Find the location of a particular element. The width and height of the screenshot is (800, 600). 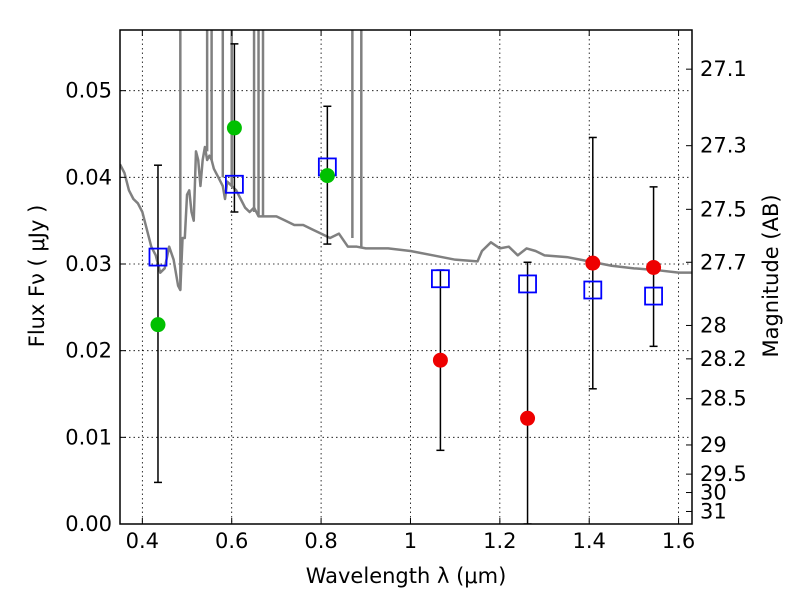

x-tick-label: 1 is located at coordinates (410, 541).